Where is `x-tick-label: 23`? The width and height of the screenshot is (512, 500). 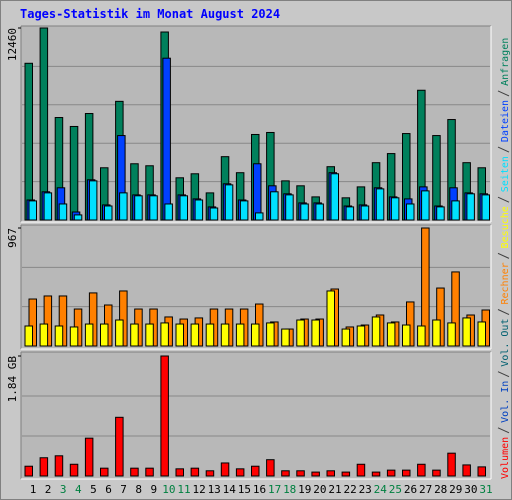
x-tick-label: 23 is located at coordinates (365, 489).